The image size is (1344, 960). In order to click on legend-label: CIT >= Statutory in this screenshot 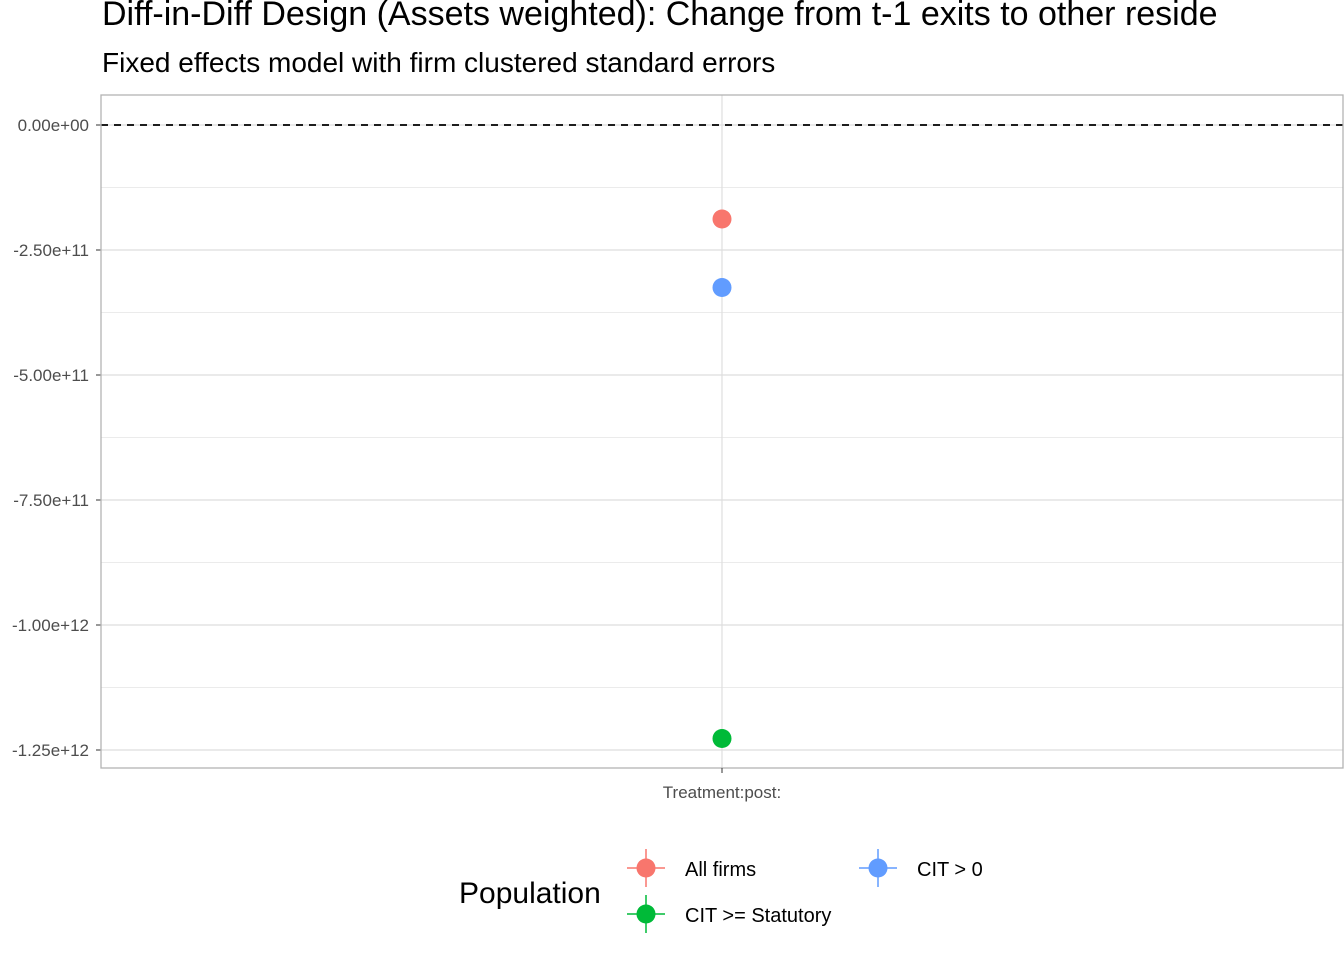, I will do `click(758, 916)`.